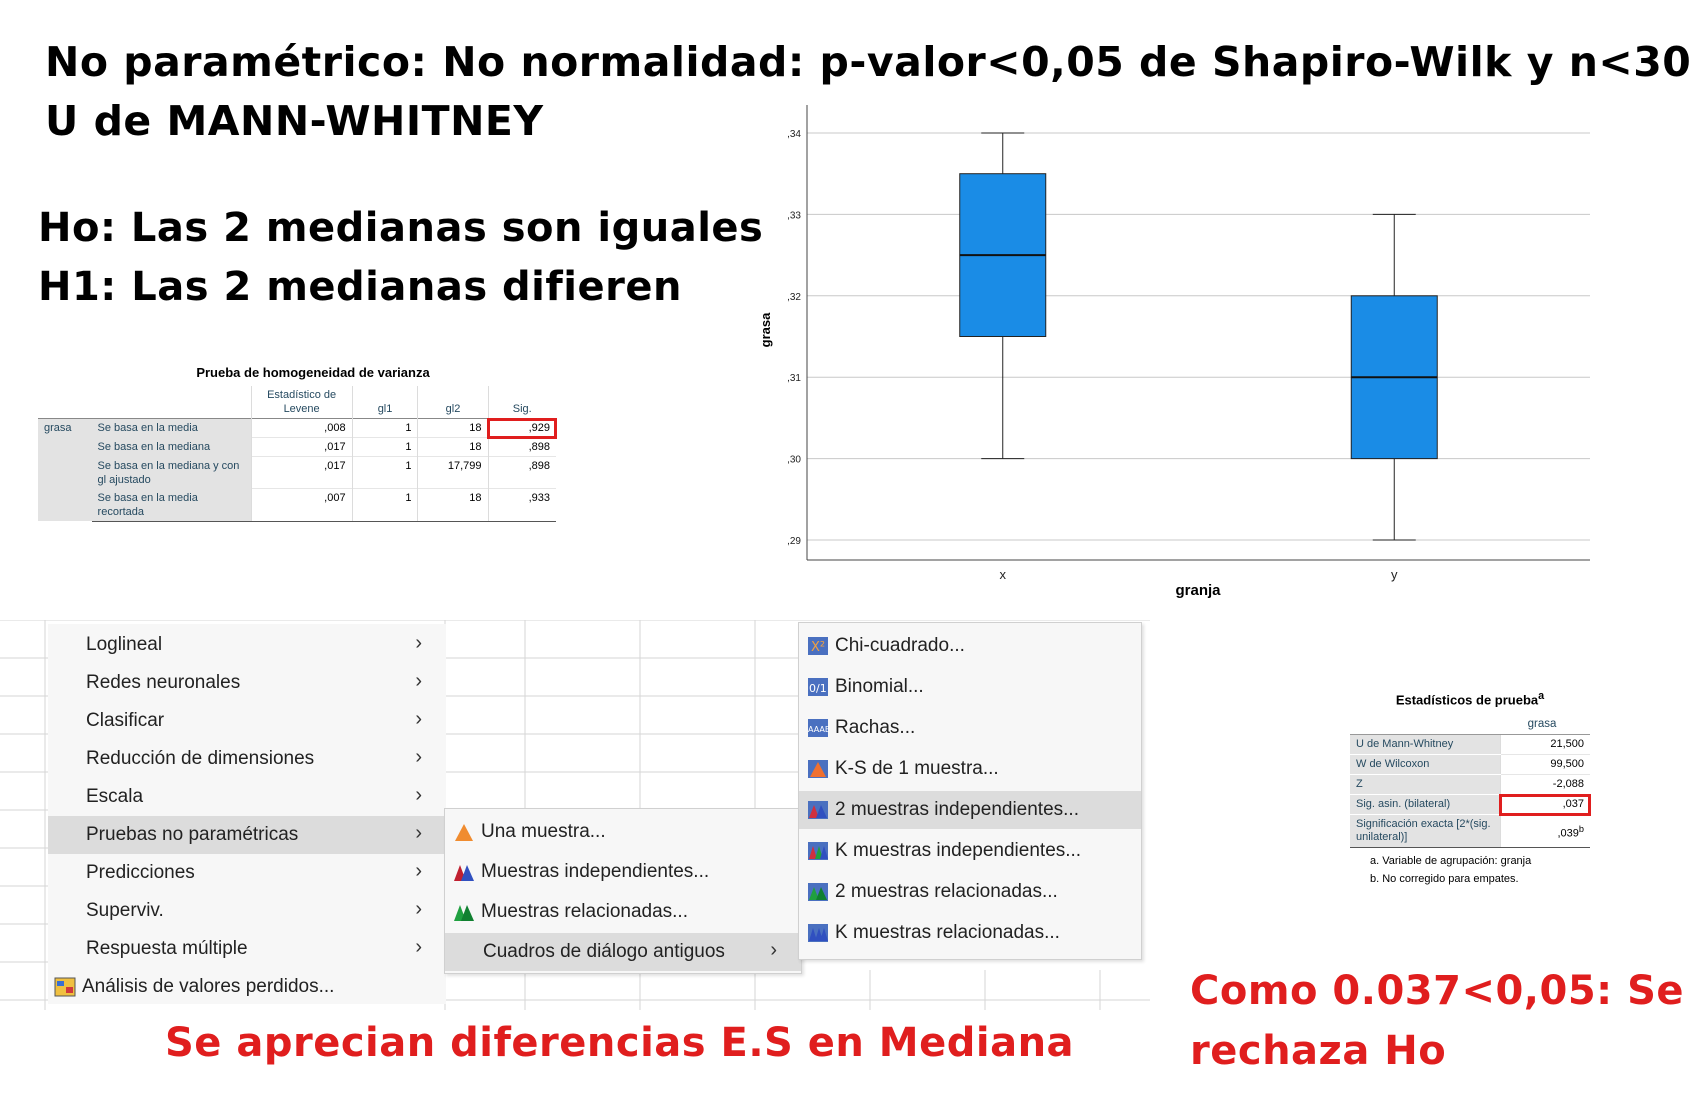 This screenshot has width=1708, height=1101. Describe the element at coordinates (1544, 744) in the screenshot. I see `cell: 21,500` at that location.